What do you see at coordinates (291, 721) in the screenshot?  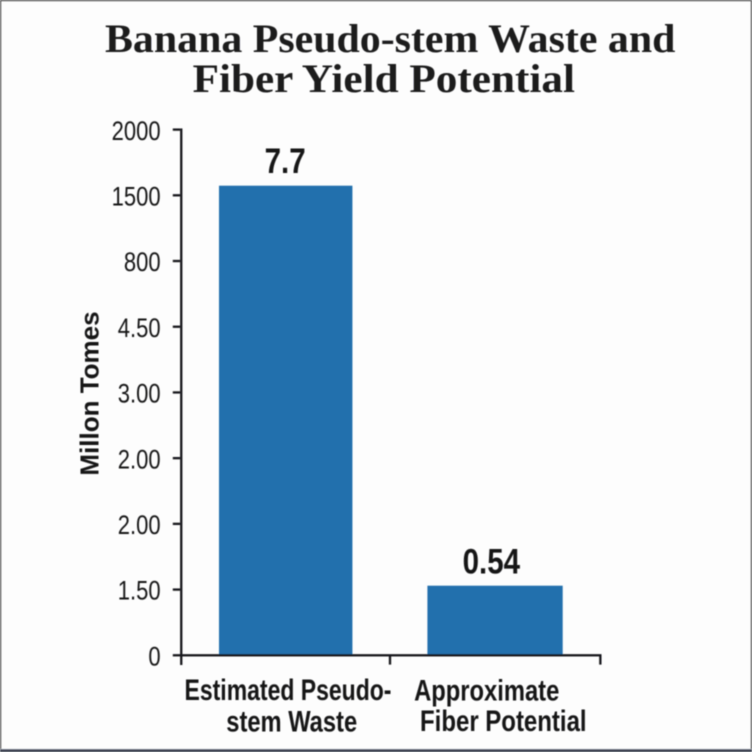 I see `svg-text: stem Waste` at bounding box center [291, 721].